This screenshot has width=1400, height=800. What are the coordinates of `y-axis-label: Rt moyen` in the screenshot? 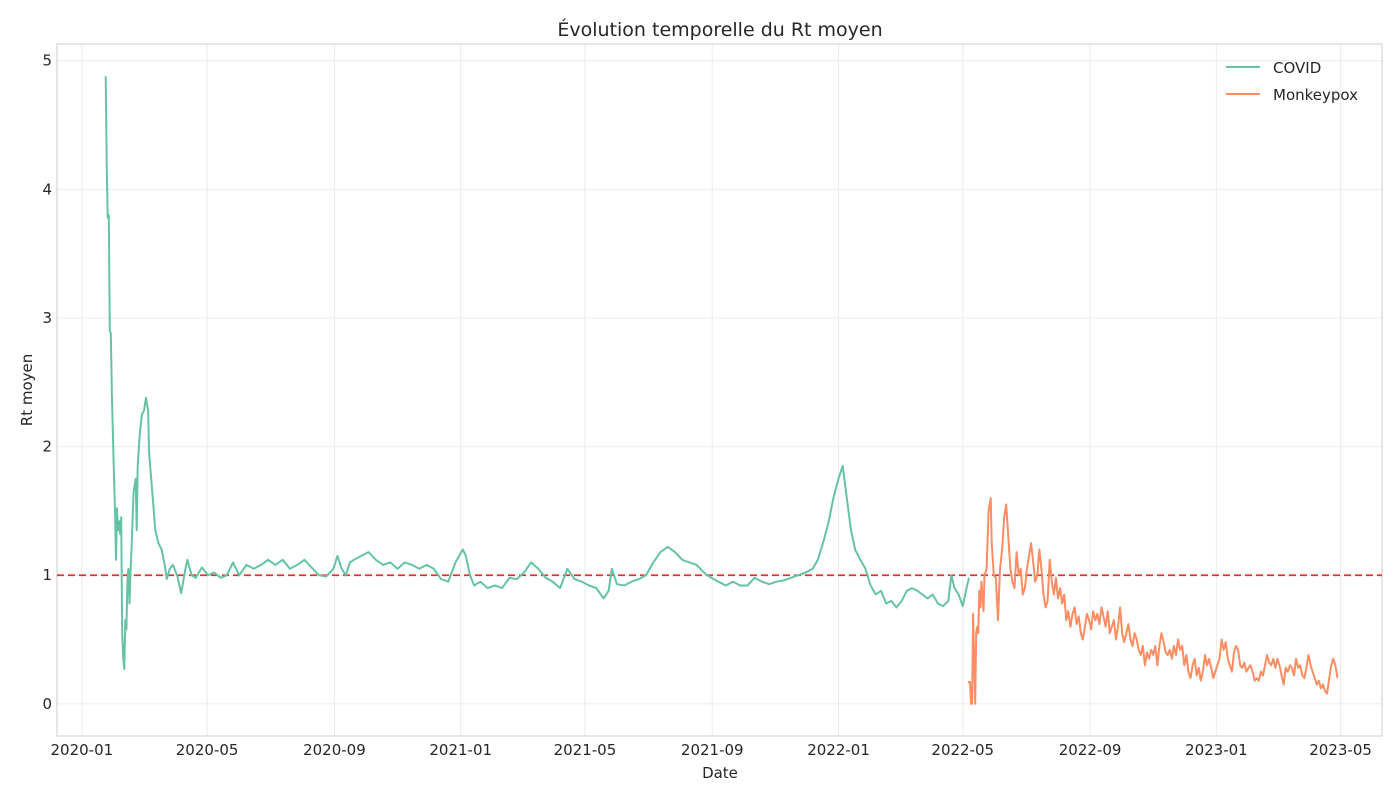 It's located at (27, 390).